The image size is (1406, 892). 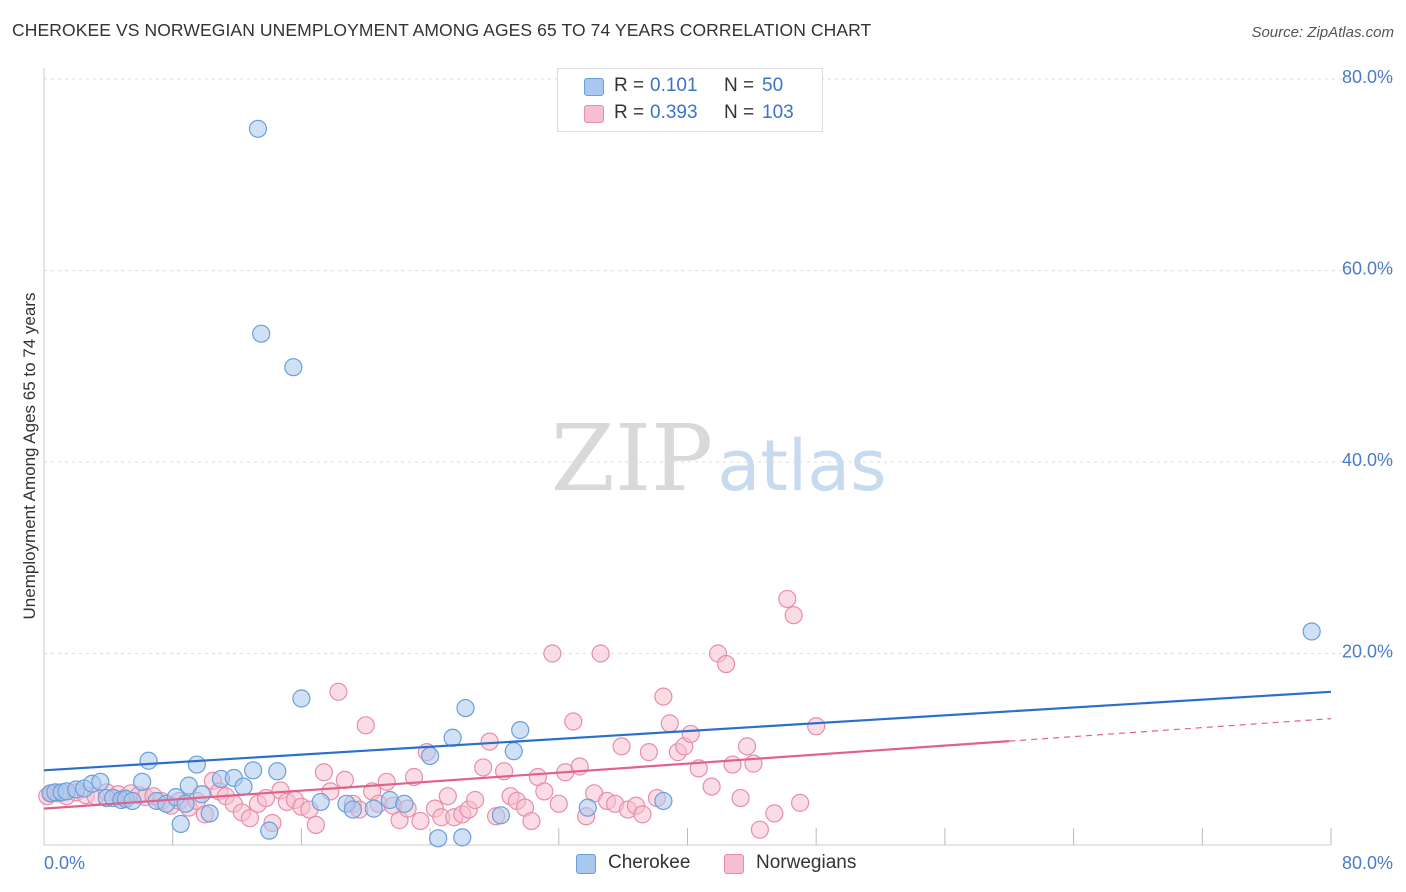 What do you see at coordinates (806, 862) in the screenshot?
I see `bottom-legend-label-norwegians: Norwegians` at bounding box center [806, 862].